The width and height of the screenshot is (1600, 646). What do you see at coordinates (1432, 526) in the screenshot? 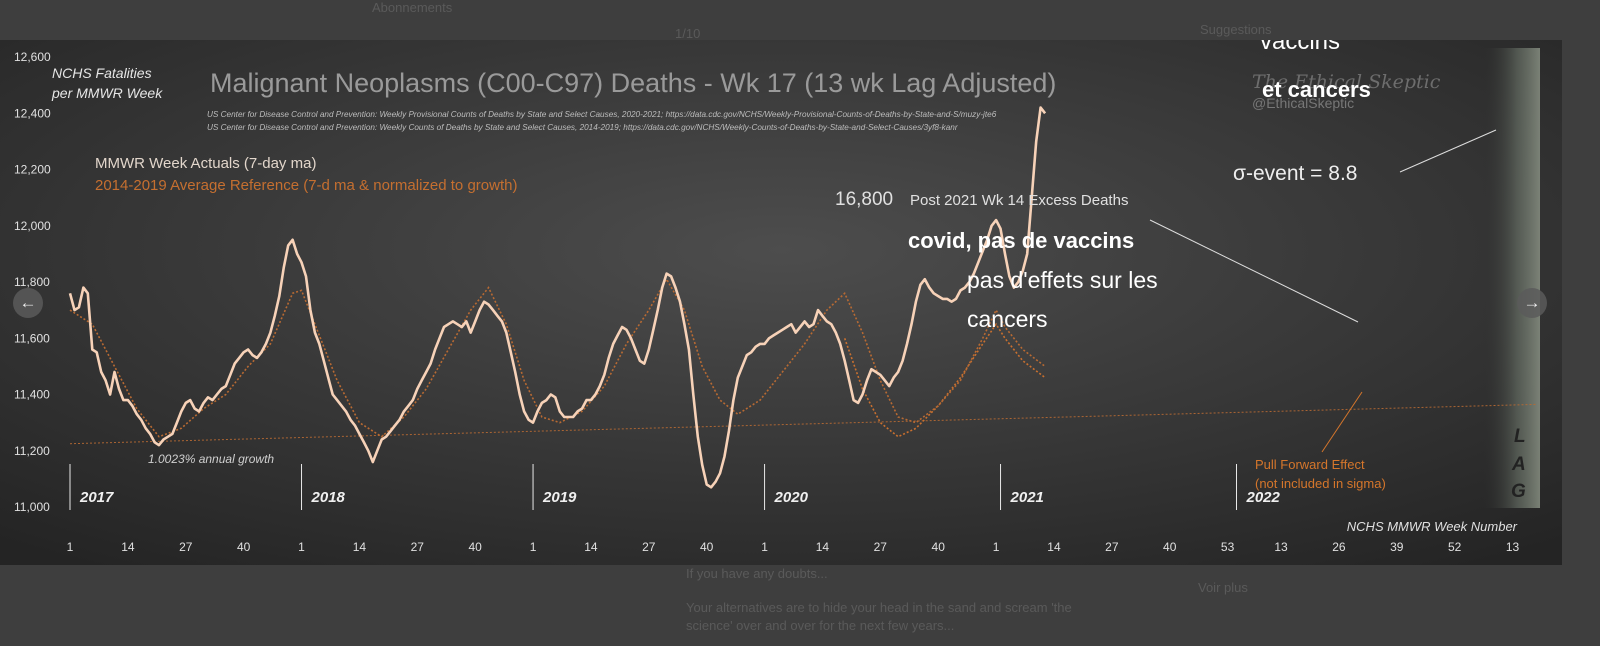
I see `x-axis-label: NCHS MMWR Week Number` at bounding box center [1432, 526].